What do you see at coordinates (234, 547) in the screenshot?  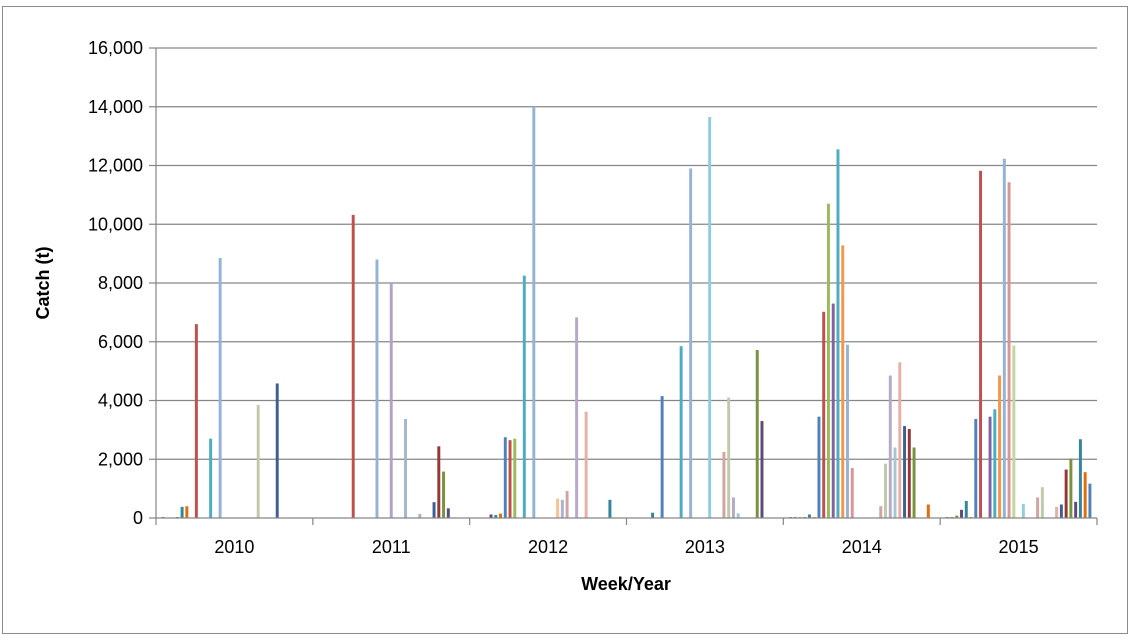 I see `x-tick-label: 2010` at bounding box center [234, 547].